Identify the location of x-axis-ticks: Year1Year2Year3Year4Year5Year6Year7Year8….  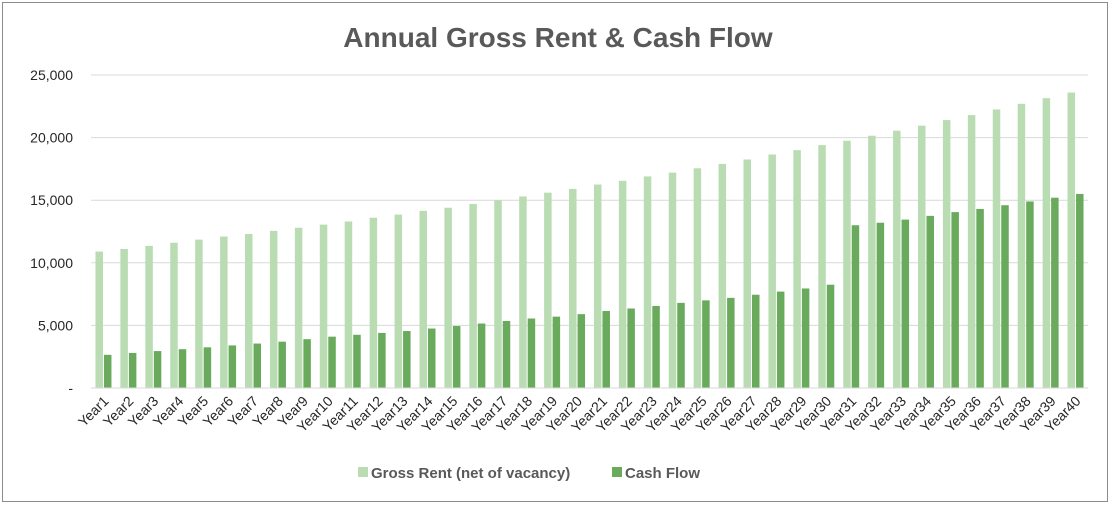
(579, 414).